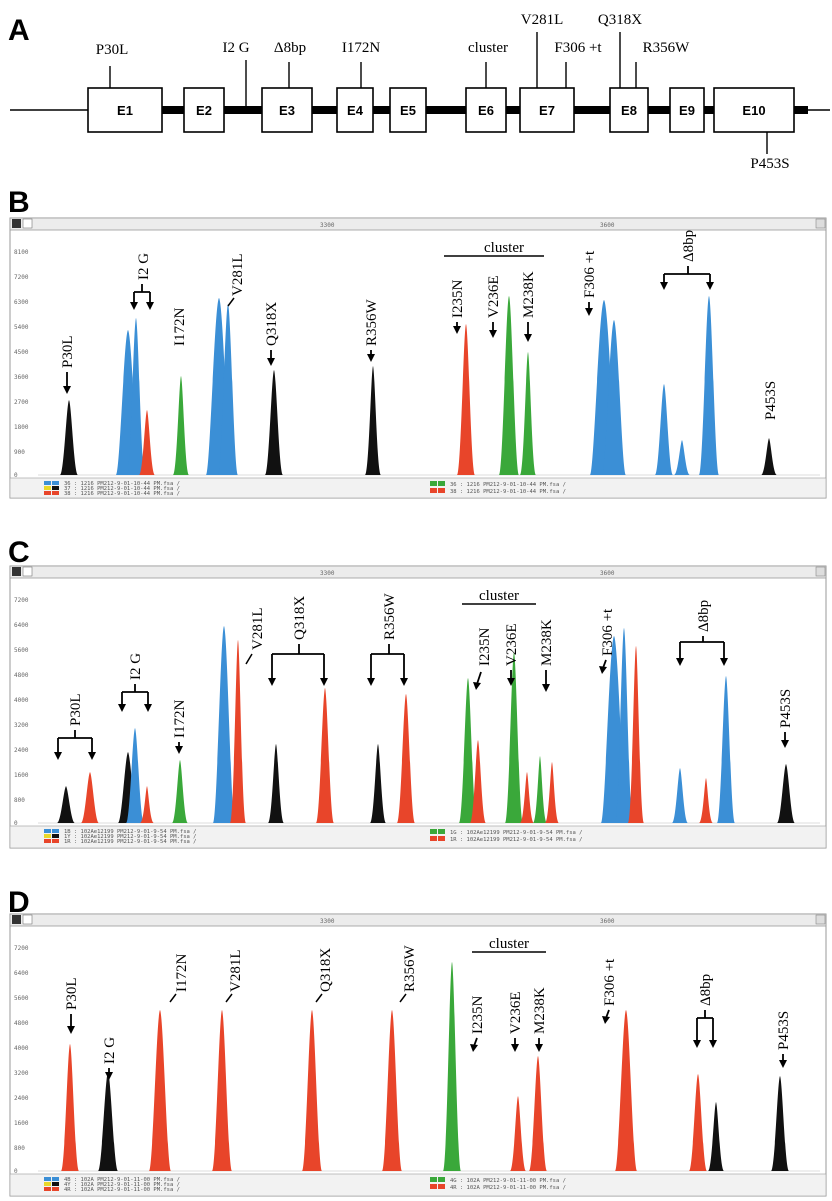  Describe the element at coordinates (529, 294) in the screenshot. I see `label-m238k: M238K` at that location.